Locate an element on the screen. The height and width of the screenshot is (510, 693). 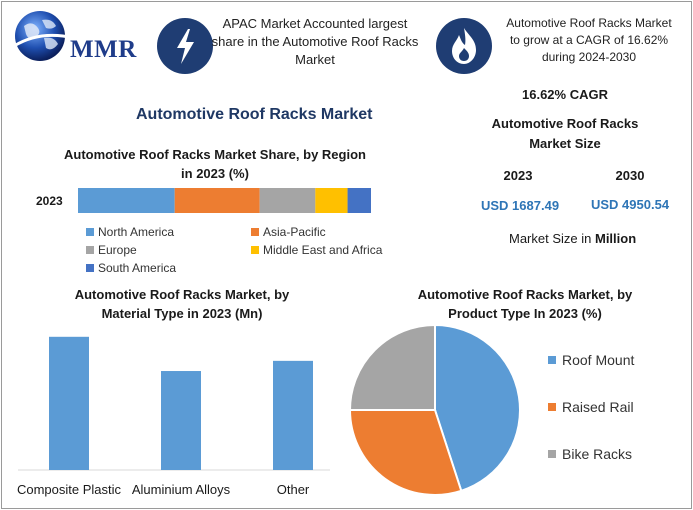
legend-label: Europe is located at coordinates (117, 250).